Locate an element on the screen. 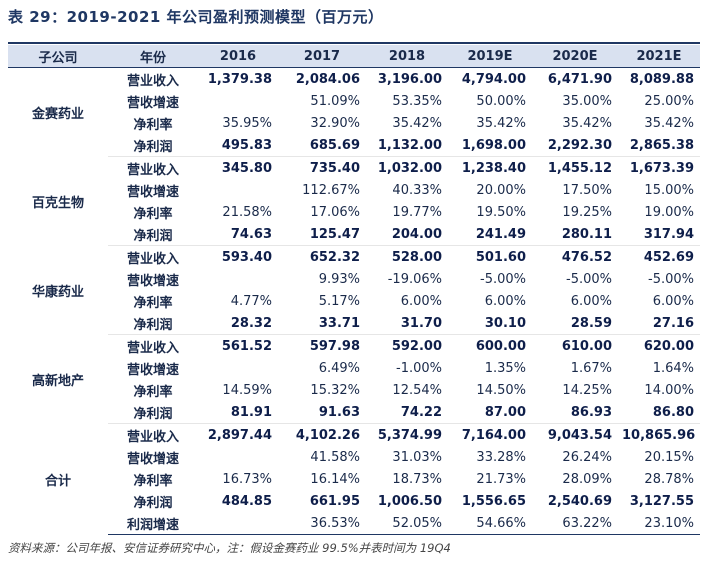 The image size is (707, 575). company-name: 华康药业 is located at coordinates (57, 292).